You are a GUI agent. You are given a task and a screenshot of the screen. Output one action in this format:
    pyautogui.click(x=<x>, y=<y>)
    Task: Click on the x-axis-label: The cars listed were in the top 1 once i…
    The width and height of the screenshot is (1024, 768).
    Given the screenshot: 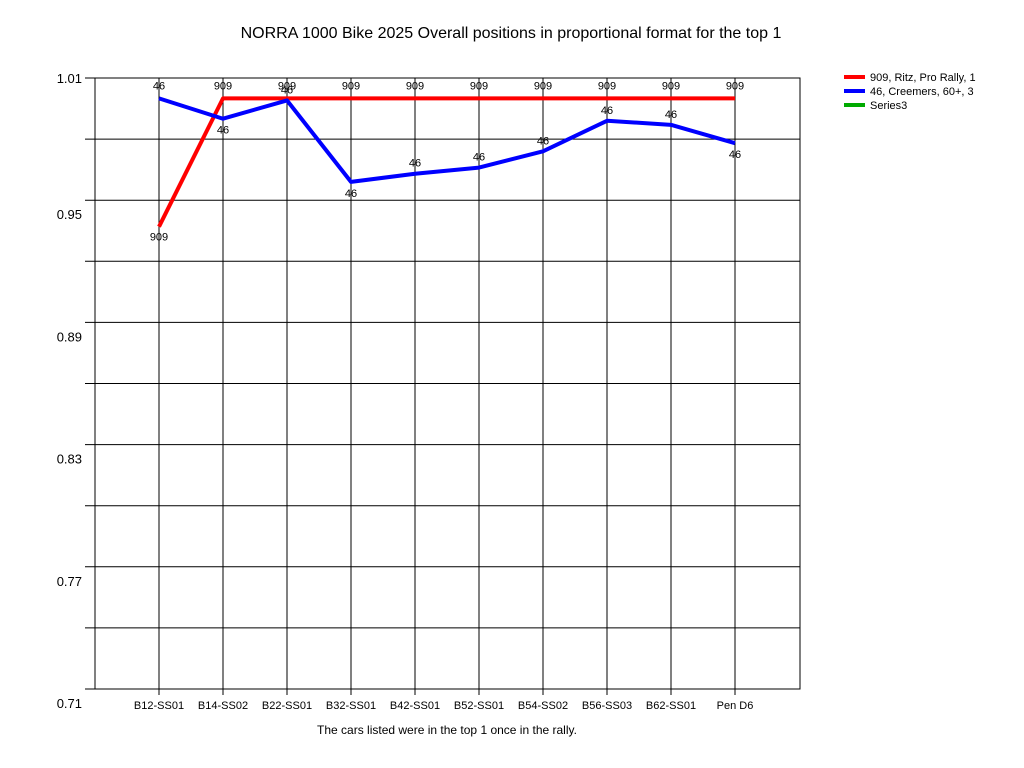 What is the action you would take?
    pyautogui.click(x=447, y=730)
    